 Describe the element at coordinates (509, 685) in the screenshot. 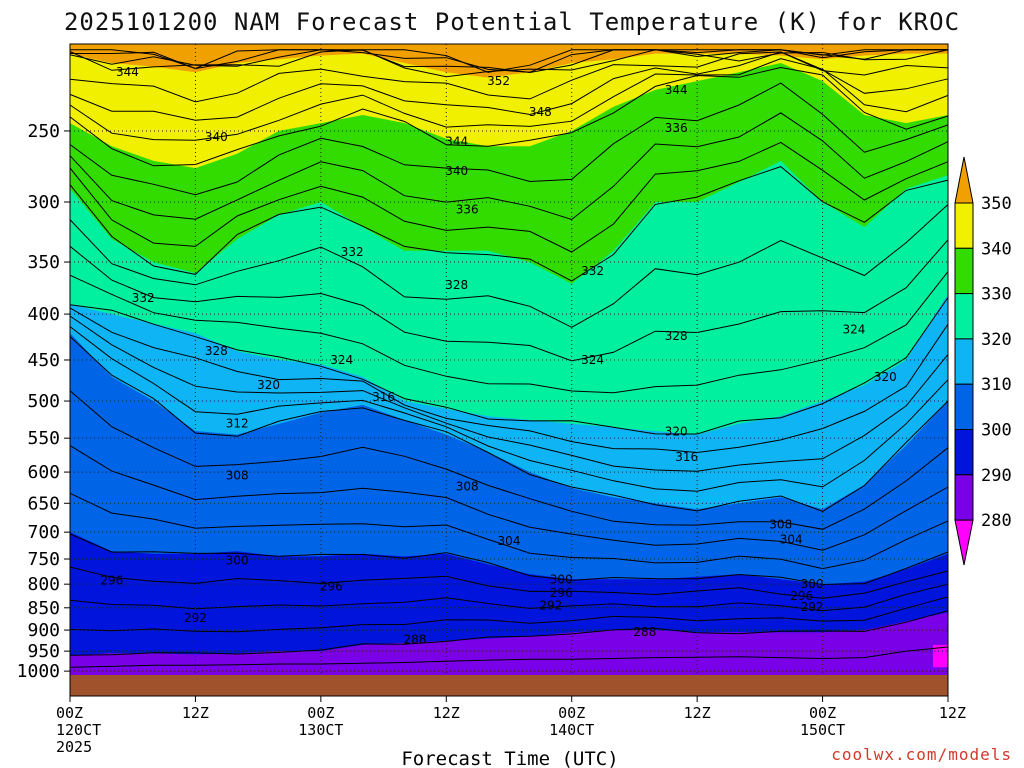

I see `ground-surface` at that location.